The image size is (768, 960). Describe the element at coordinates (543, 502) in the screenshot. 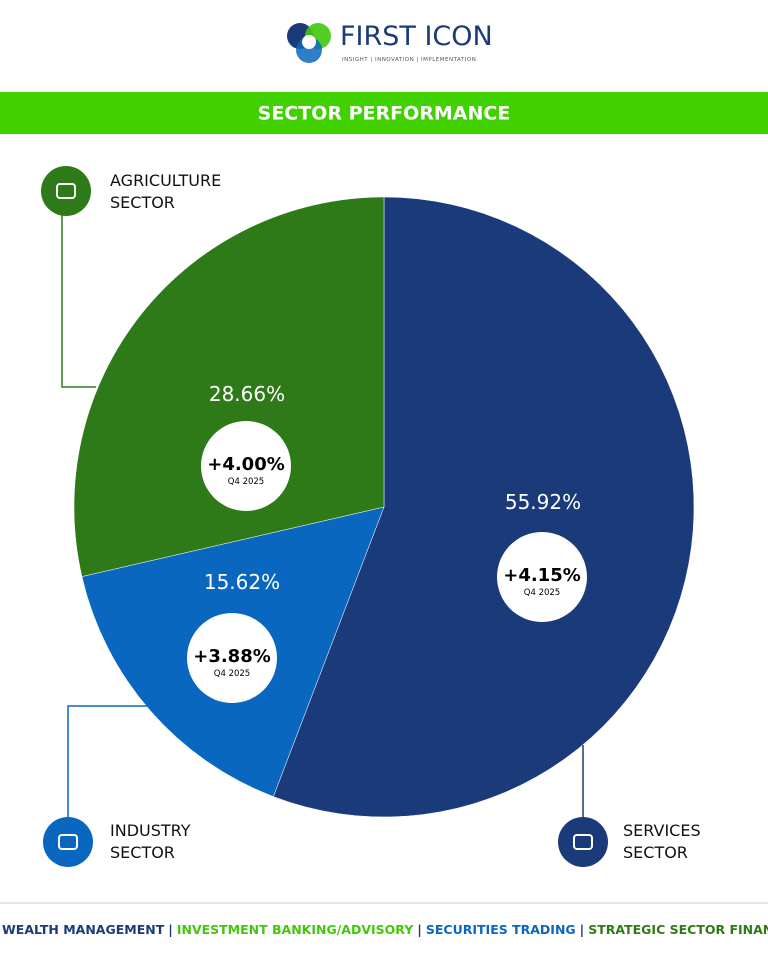

I see `value-label: 55.92%` at that location.